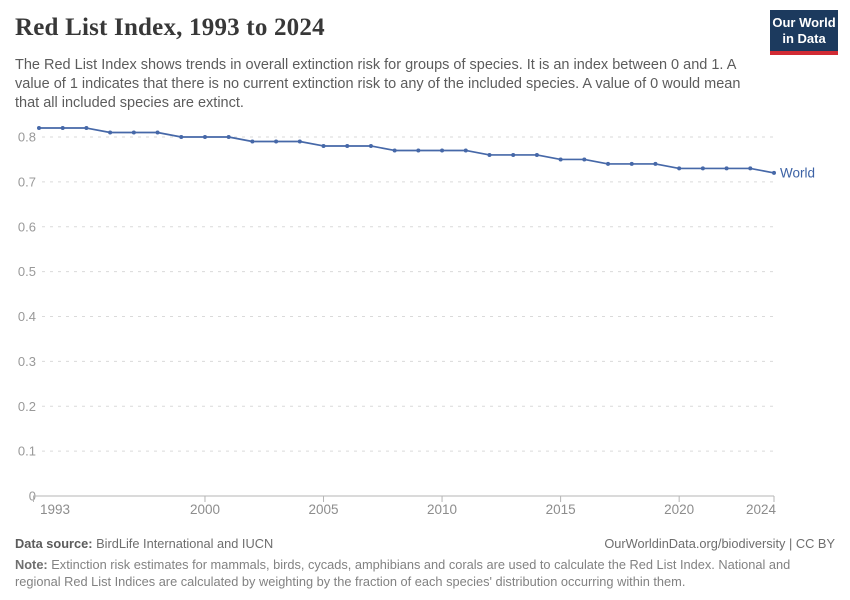 This screenshot has height=600, width=850. What do you see at coordinates (719, 543) in the screenshot?
I see `owid-link: OurWorldinData.org/biodiversity | CC BY` at bounding box center [719, 543].